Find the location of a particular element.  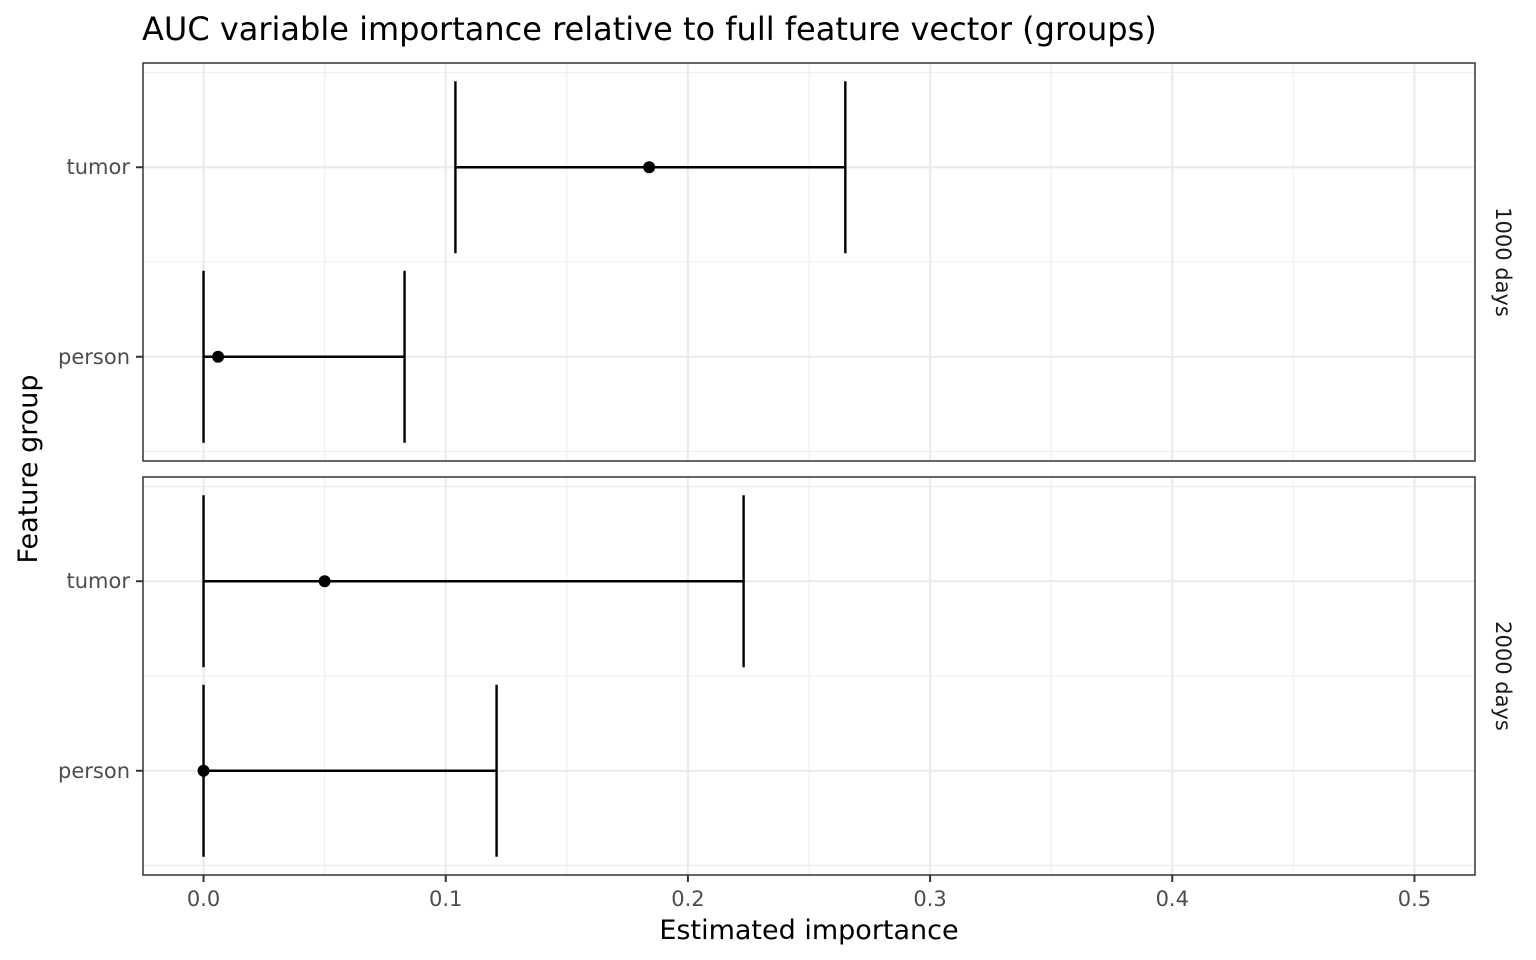

x-tick-label: 0.2 is located at coordinates (687, 899).